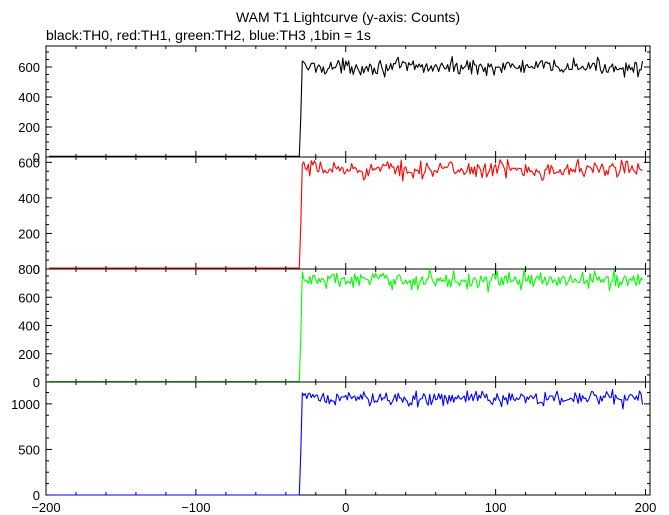 The height and width of the screenshot is (515, 669). What do you see at coordinates (646, 507) in the screenshot?
I see `x-tick-label: 200` at bounding box center [646, 507].